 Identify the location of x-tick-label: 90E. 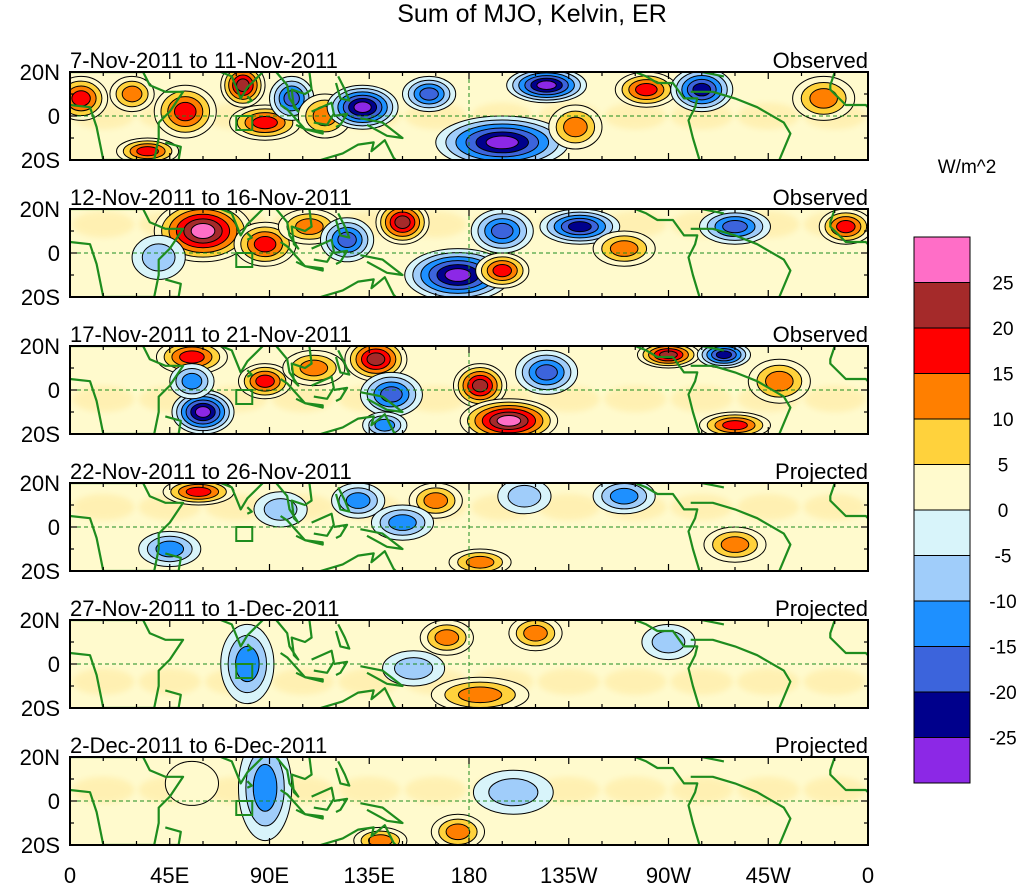
(269, 875).